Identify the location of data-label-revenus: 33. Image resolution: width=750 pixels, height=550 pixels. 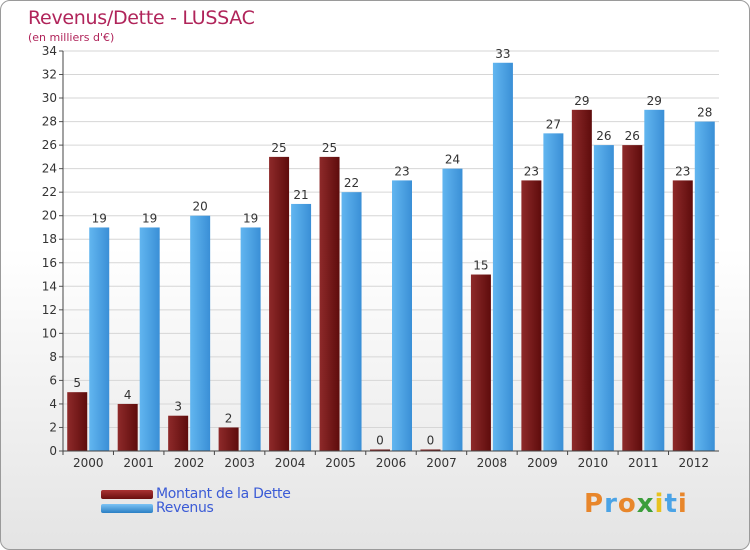
(502, 54).